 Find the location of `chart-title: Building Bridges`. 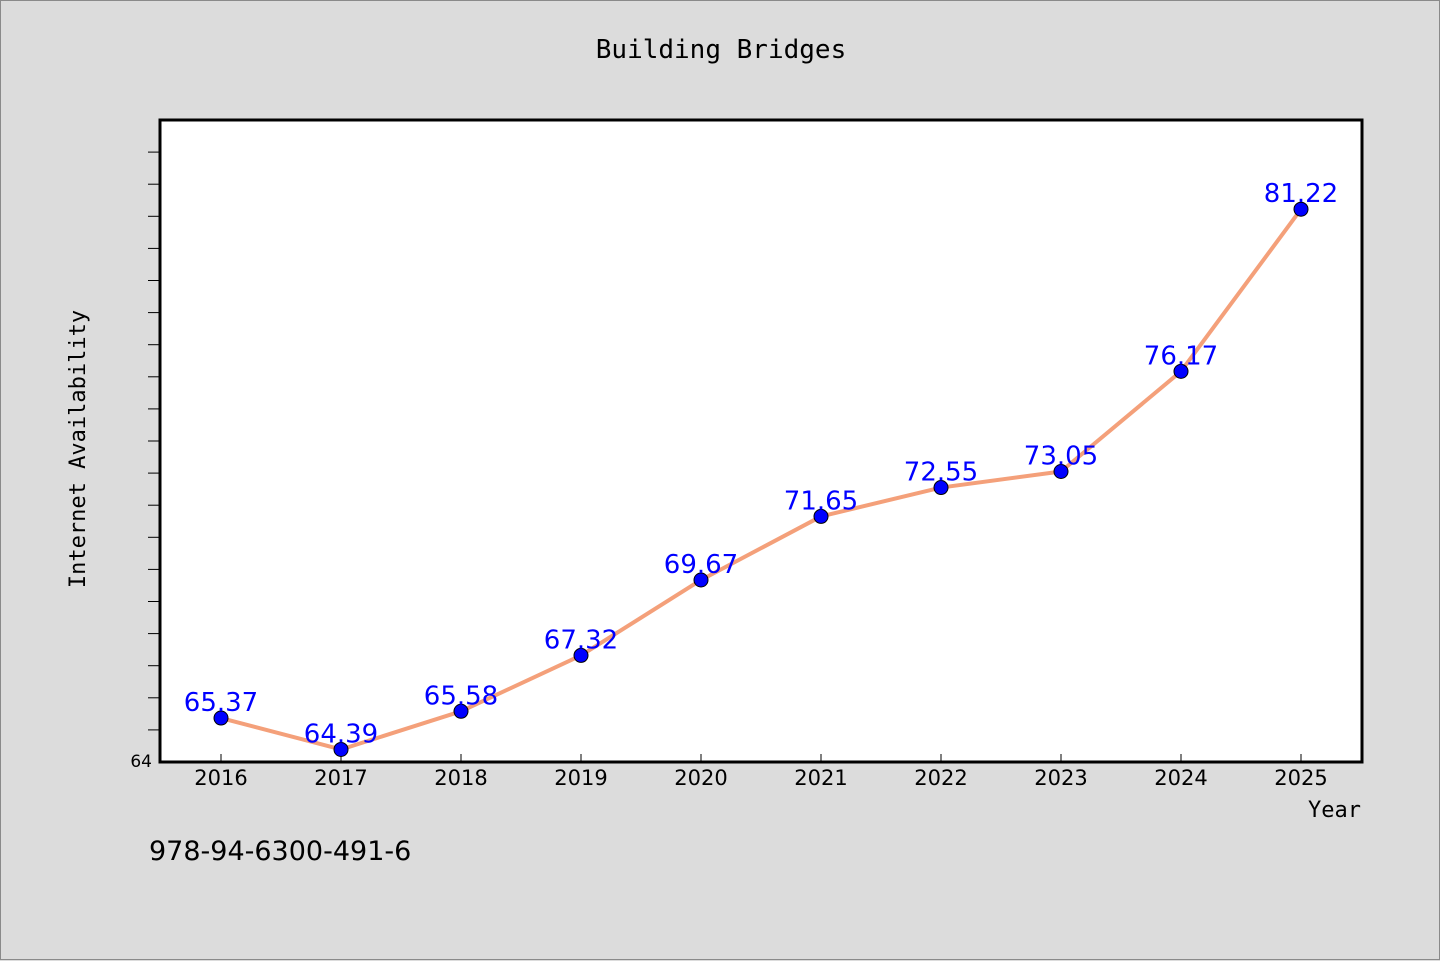

chart-title: Building Bridges is located at coordinates (721, 50).